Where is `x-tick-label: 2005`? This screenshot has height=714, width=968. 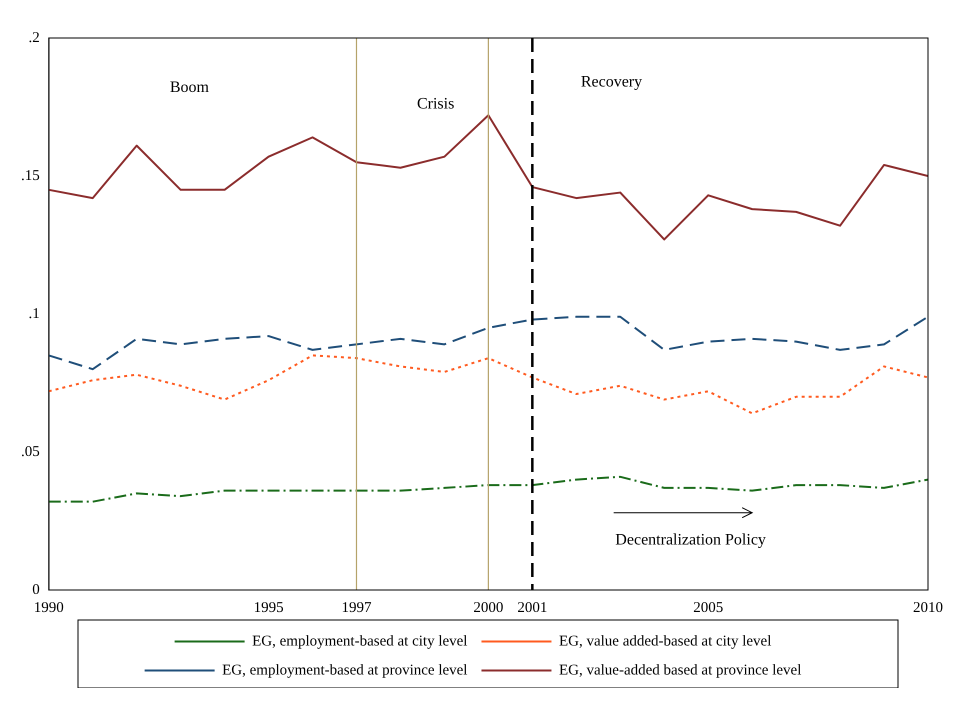 x-tick-label: 2005 is located at coordinates (708, 608).